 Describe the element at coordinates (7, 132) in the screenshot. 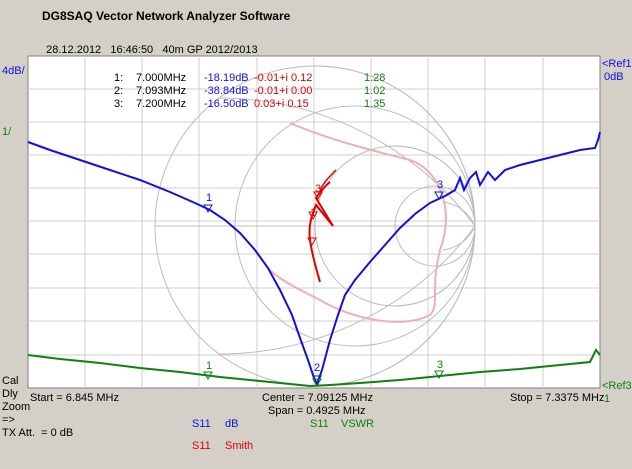

I see `left-scale-vswr: 1/` at that location.